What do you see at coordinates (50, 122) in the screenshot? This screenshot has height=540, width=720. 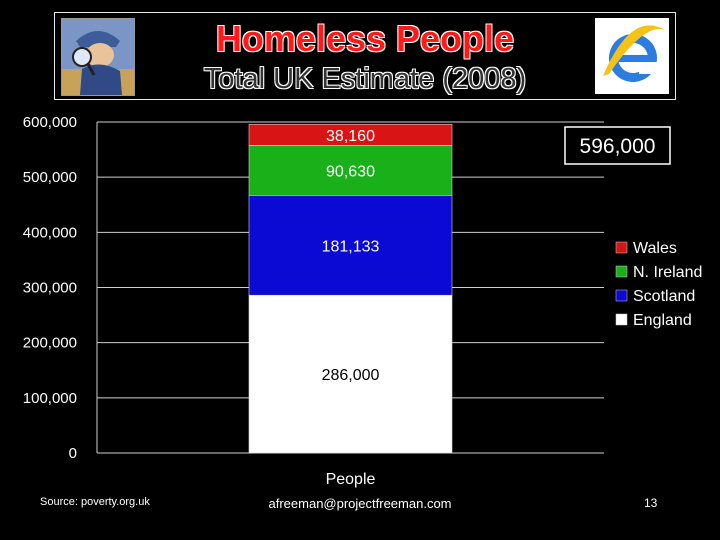 I see `y-tick-label: 600,000` at bounding box center [50, 122].